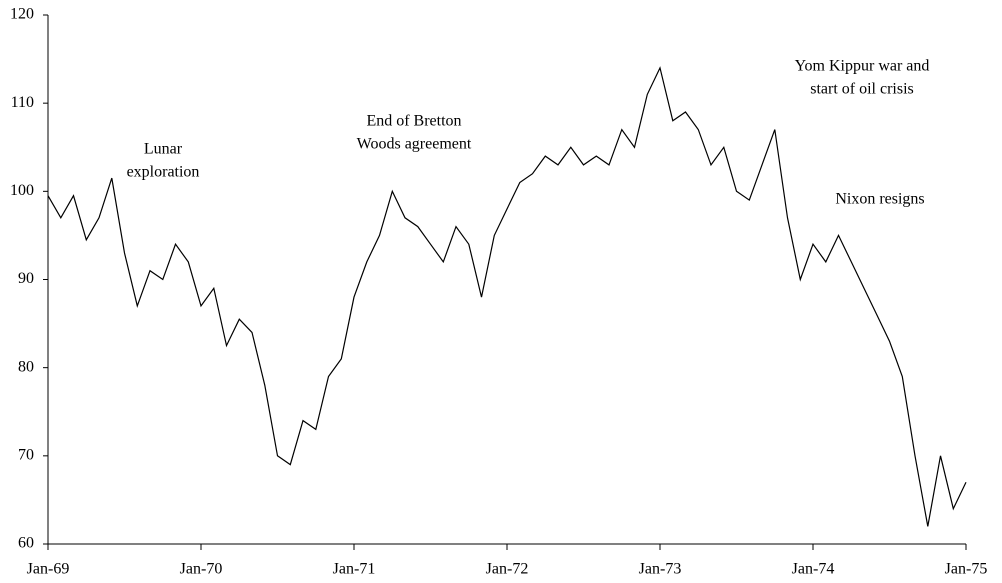 The height and width of the screenshot is (583, 1002). What do you see at coordinates (22, 102) in the screenshot?
I see `y-tick-label: 110` at bounding box center [22, 102].